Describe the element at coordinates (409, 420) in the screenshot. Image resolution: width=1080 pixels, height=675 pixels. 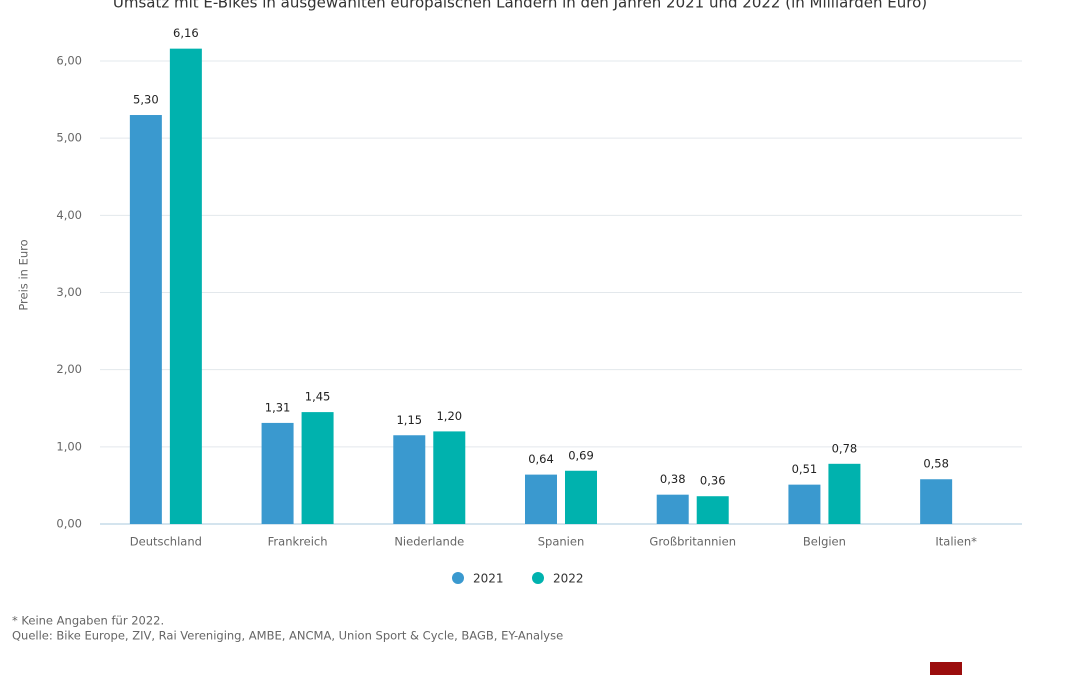
I see `value-label: 1,15` at that location.